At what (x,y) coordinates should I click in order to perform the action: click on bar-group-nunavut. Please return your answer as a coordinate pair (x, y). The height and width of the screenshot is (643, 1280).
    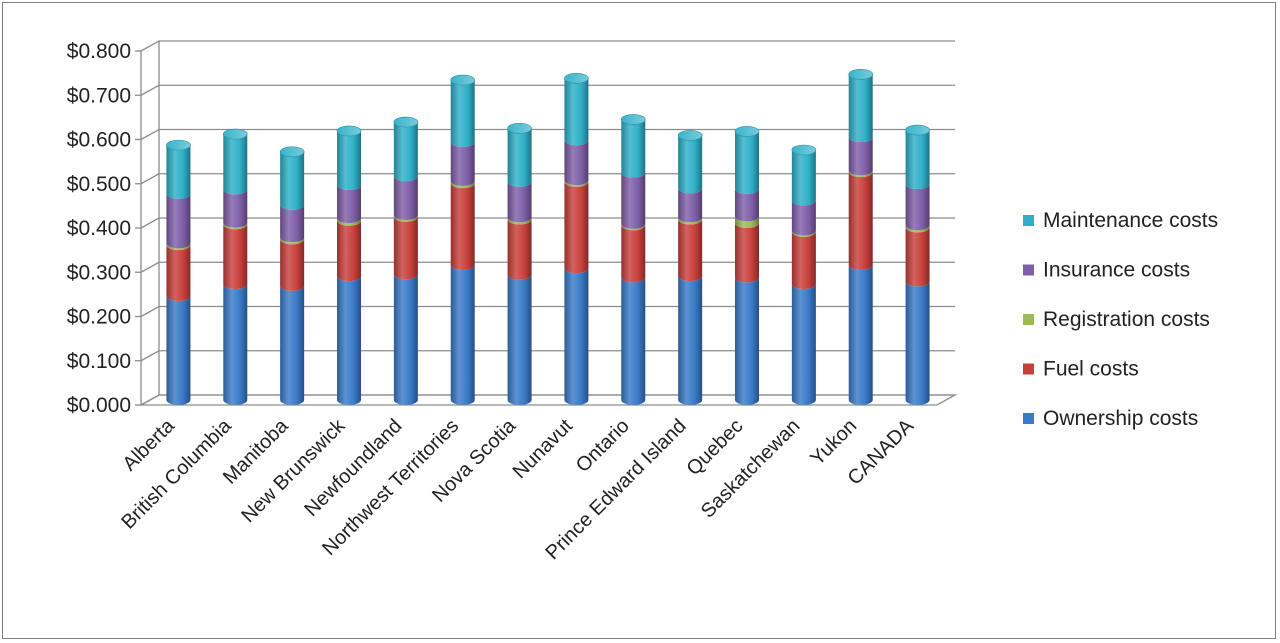
    Looking at the image, I should click on (576, 239).